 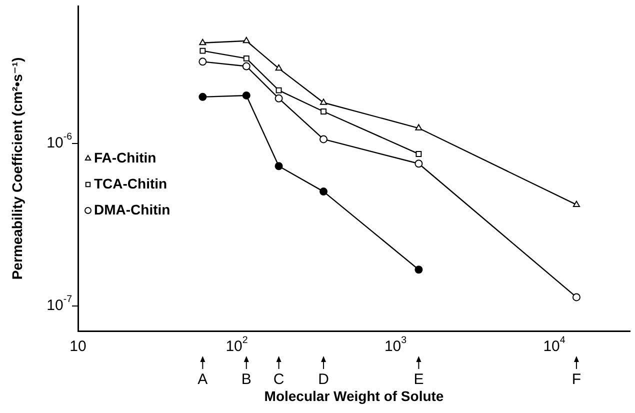 What do you see at coordinates (131, 183) in the screenshot?
I see `legend-label: TCA-Chitin` at bounding box center [131, 183].